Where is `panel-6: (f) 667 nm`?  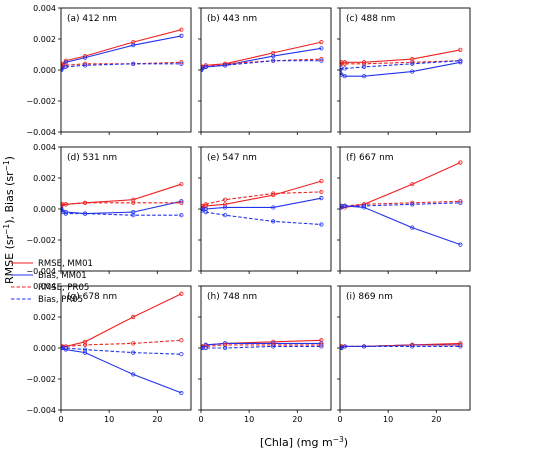
panel-6: (f) 667 nm is located at coordinates (404, 210).